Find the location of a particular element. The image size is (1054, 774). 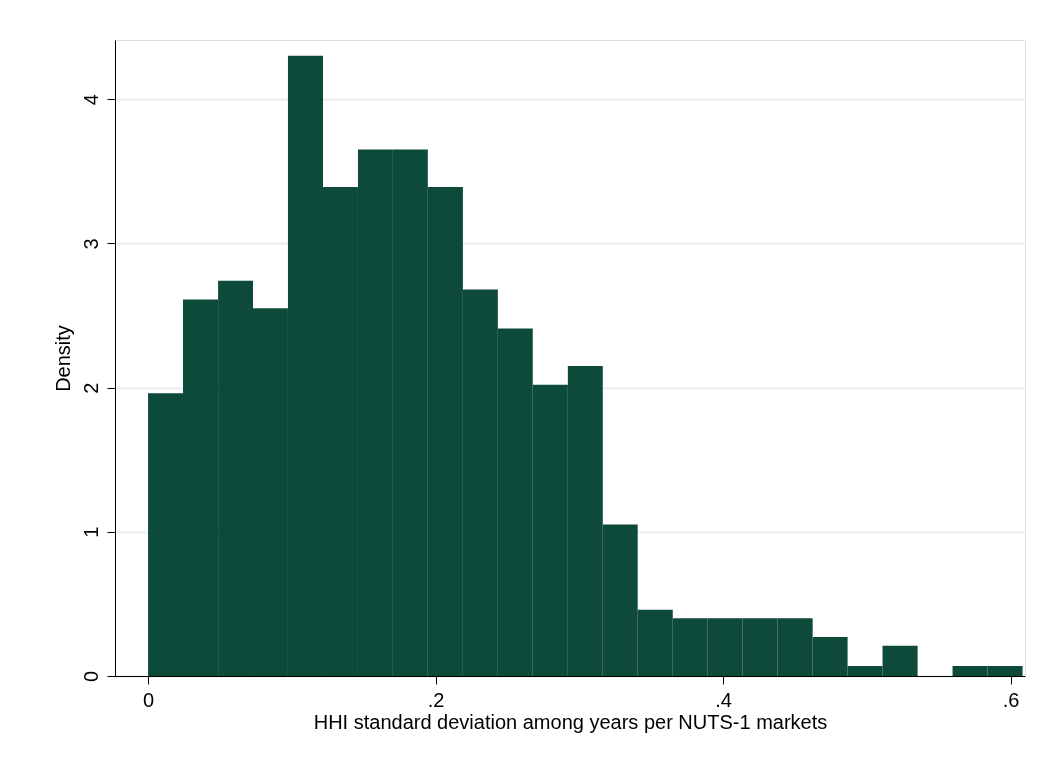

y-tick-label: 2 is located at coordinates (90, 388).